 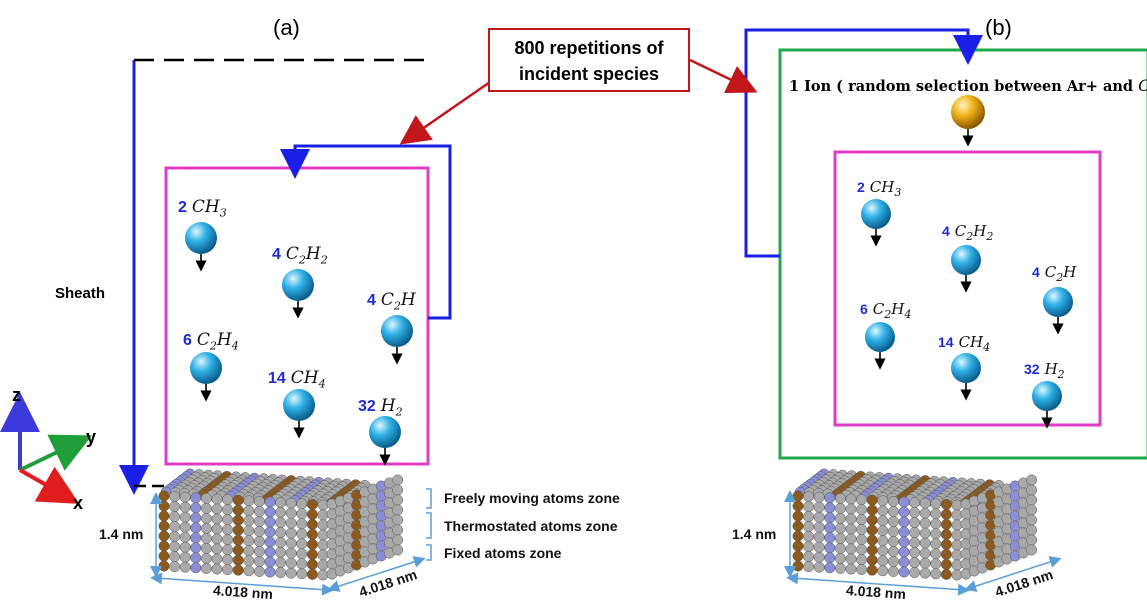 What do you see at coordinates (242, 584) in the screenshot?
I see `dim-width-a` at bounding box center [242, 584].